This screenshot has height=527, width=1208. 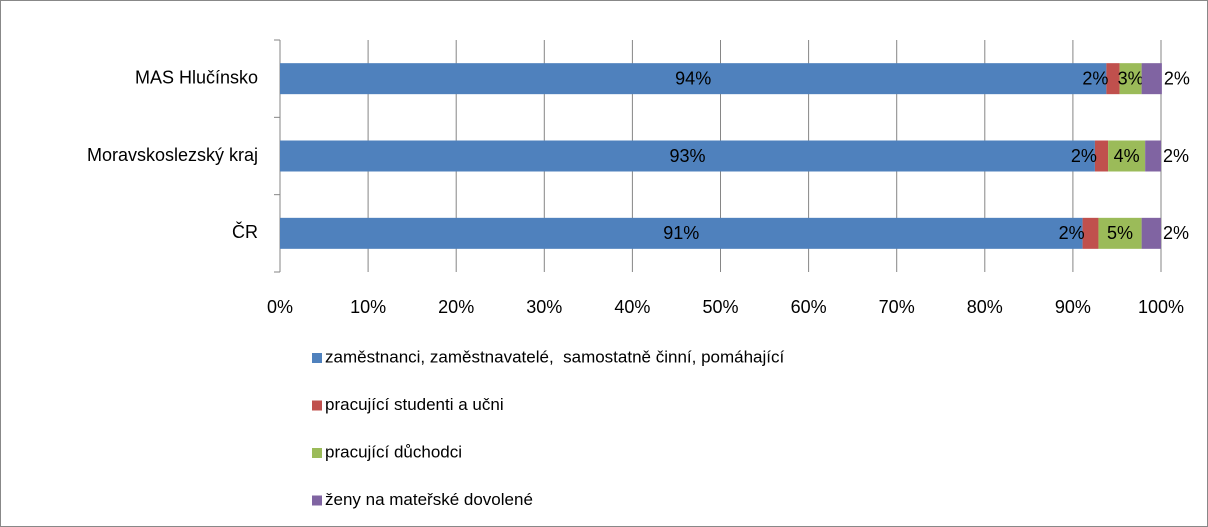 What do you see at coordinates (196, 77) in the screenshot?
I see `y-tick-label: MAS Hlučínsko` at bounding box center [196, 77].